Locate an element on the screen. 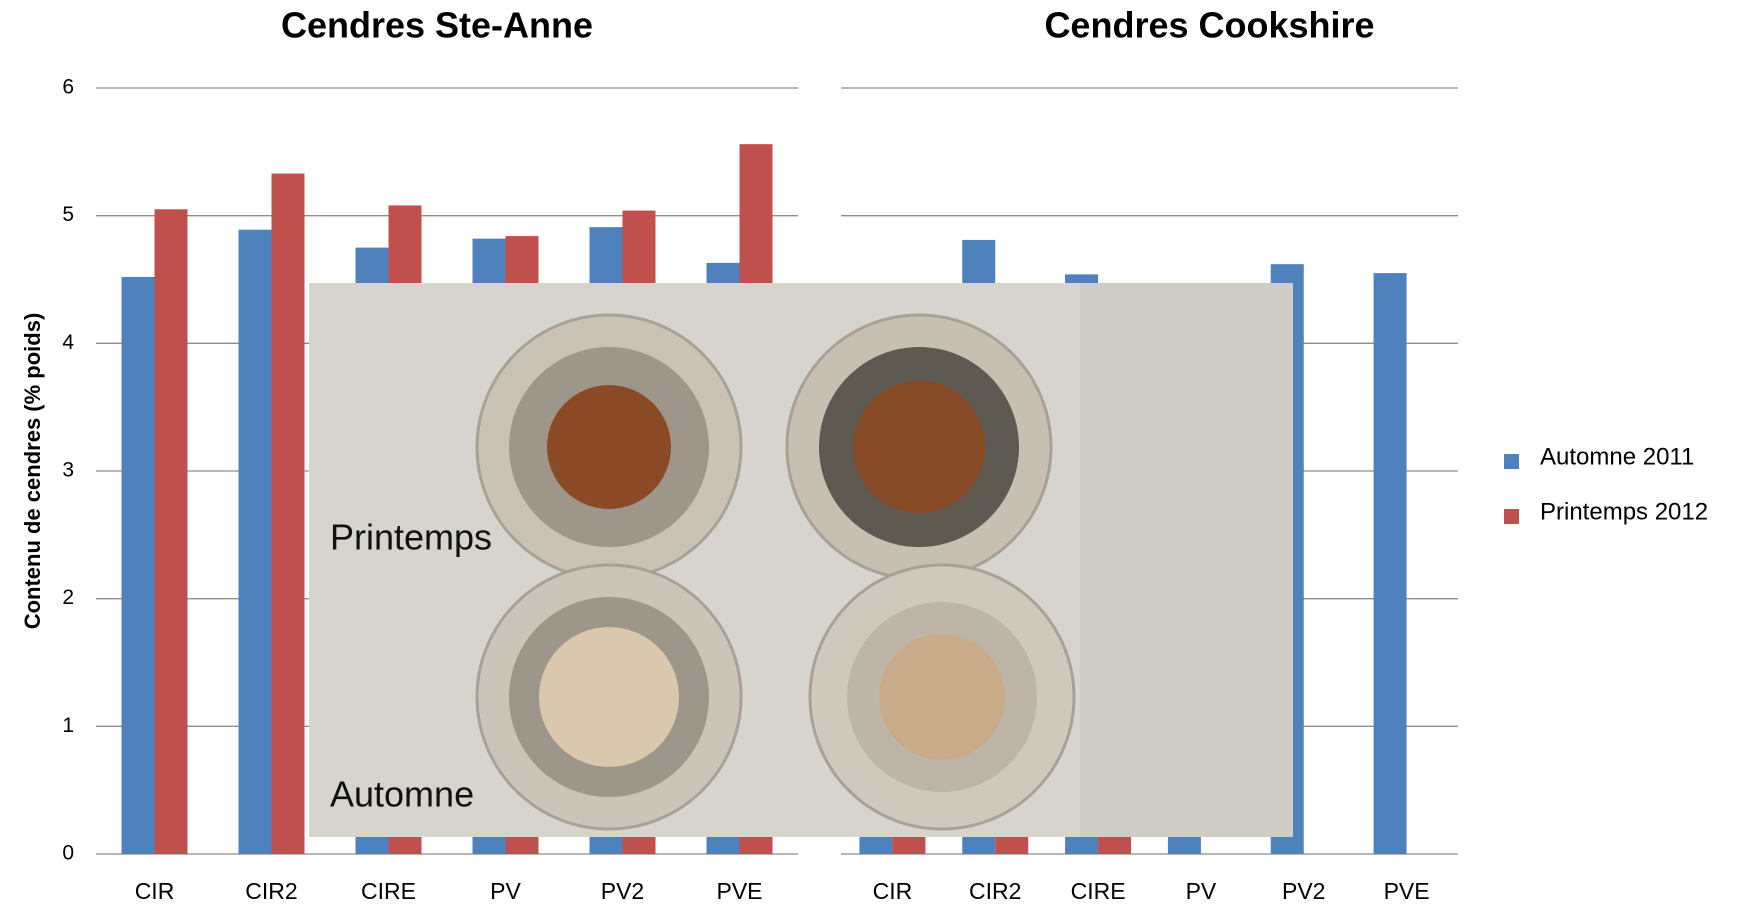  y-tick-label: 5 is located at coordinates (68, 214).